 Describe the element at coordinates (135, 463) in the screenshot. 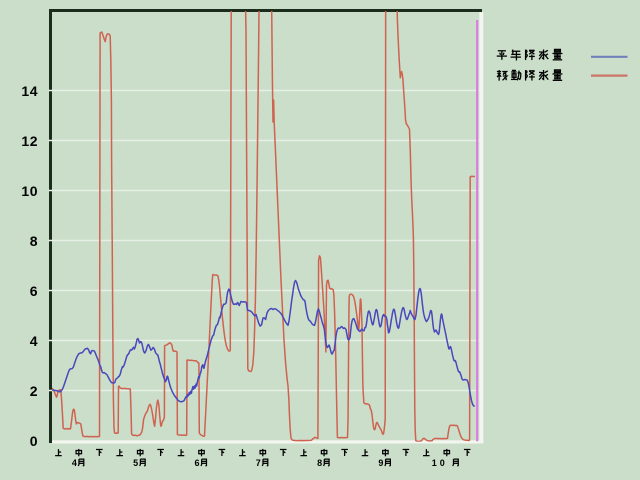

I see `svg-text: 5` at that location.